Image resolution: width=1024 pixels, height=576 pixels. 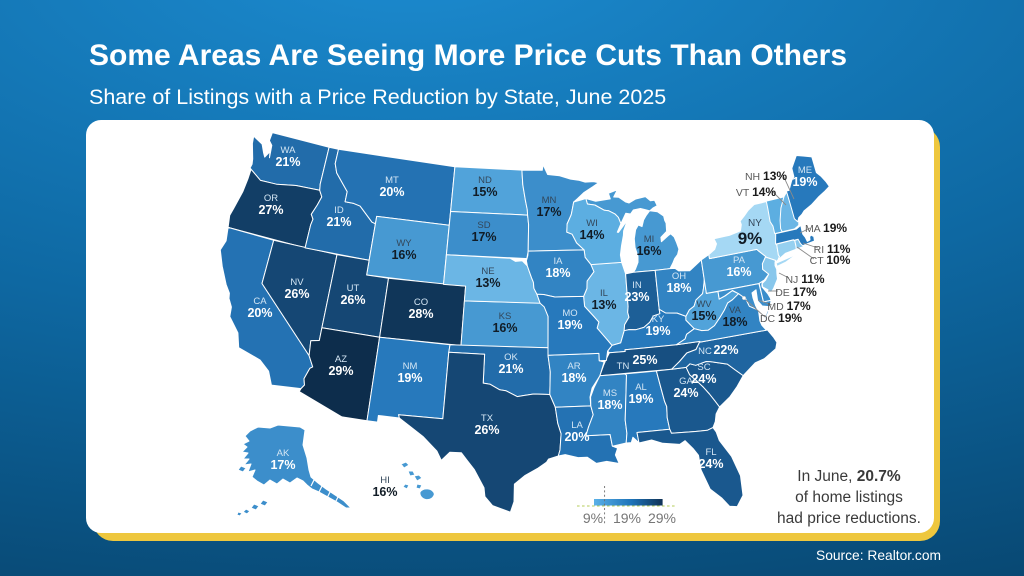 I want to click on svg-text: CT 10%, so click(x=830, y=260).